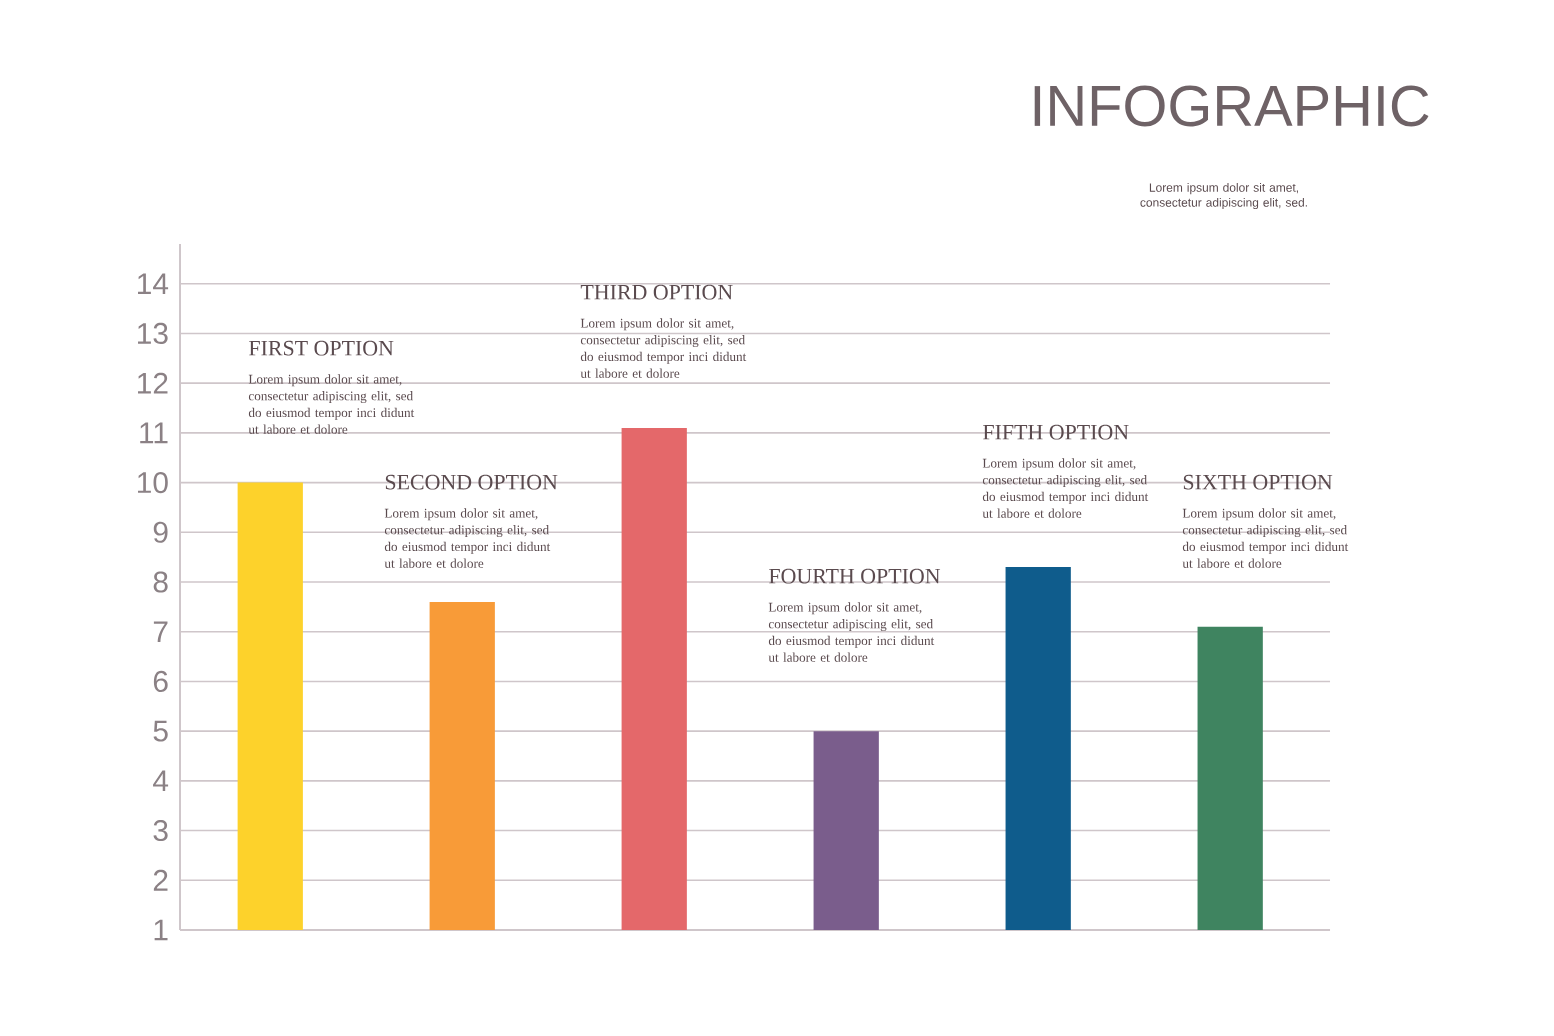  I want to click on x-tick-label: FIFTH OPTION, so click(1056, 432).